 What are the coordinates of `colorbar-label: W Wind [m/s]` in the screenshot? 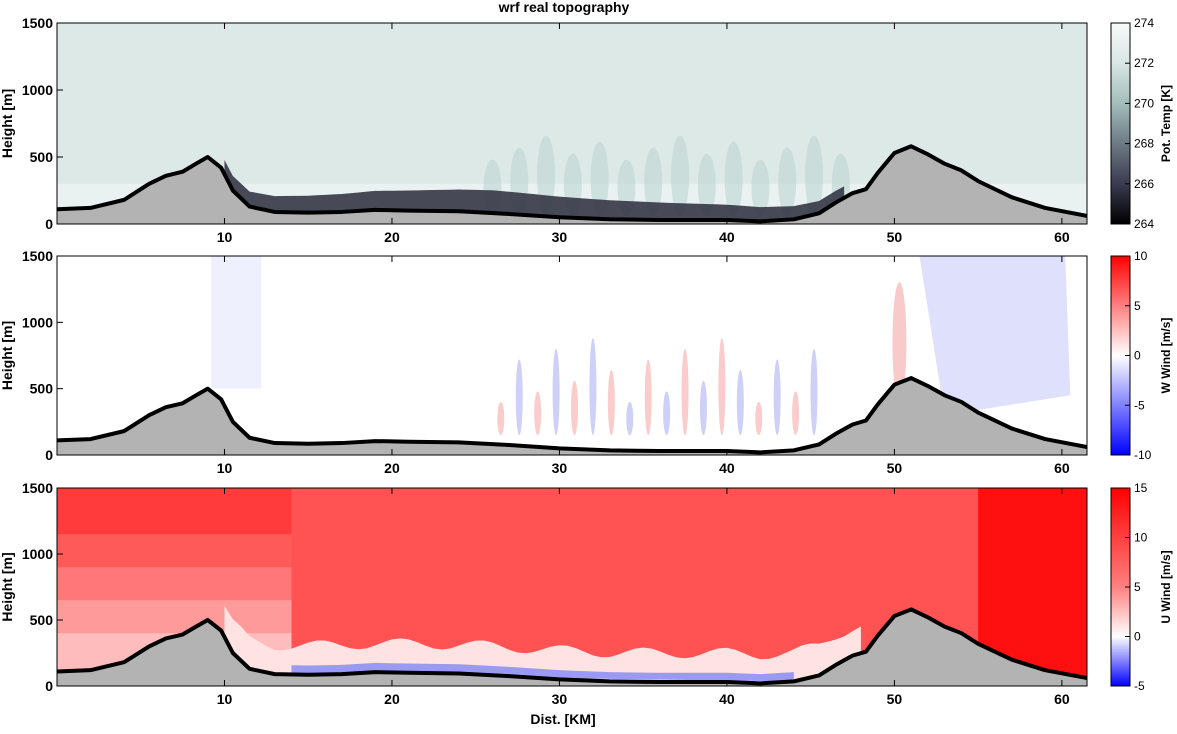 It's located at (1166, 356).